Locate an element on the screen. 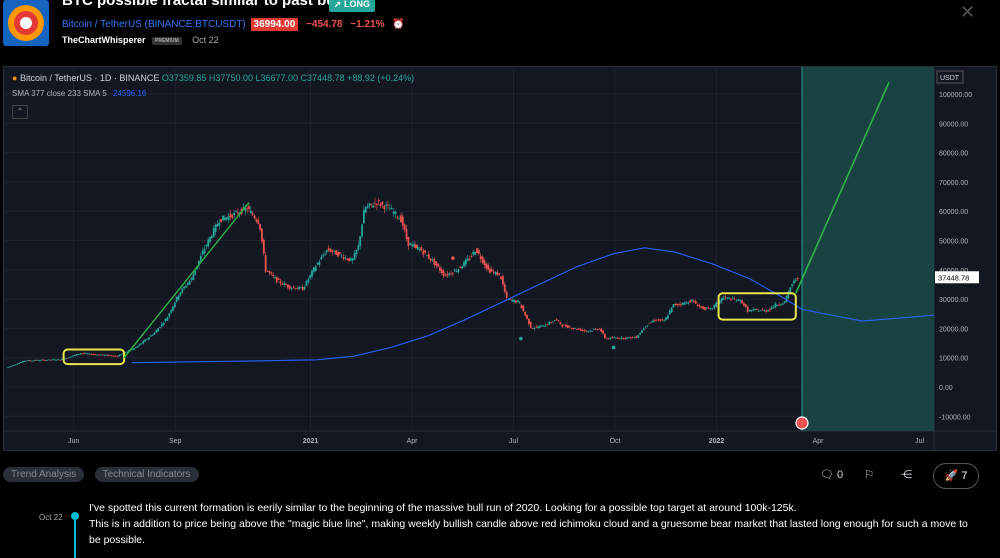  symbol-exchange: (BINANCE:BTCUSDT) is located at coordinates (195, 24).